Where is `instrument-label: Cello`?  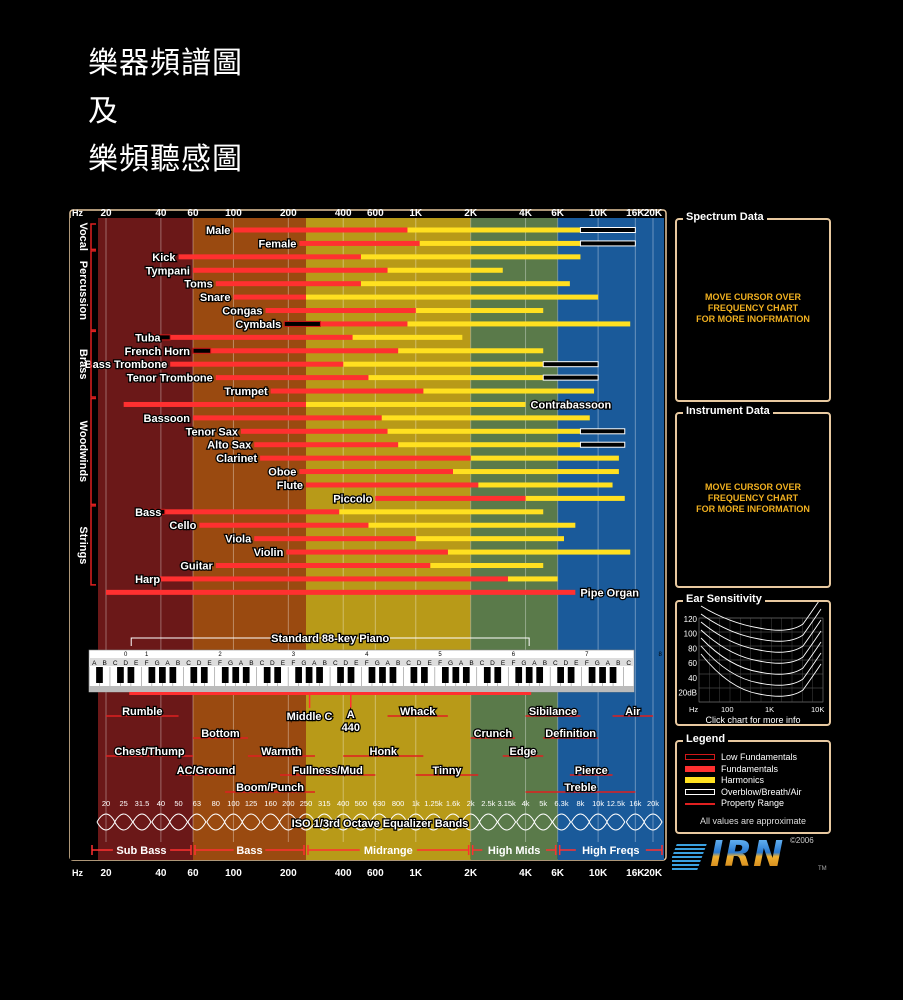
instrument-label: Cello is located at coordinates (182, 526).